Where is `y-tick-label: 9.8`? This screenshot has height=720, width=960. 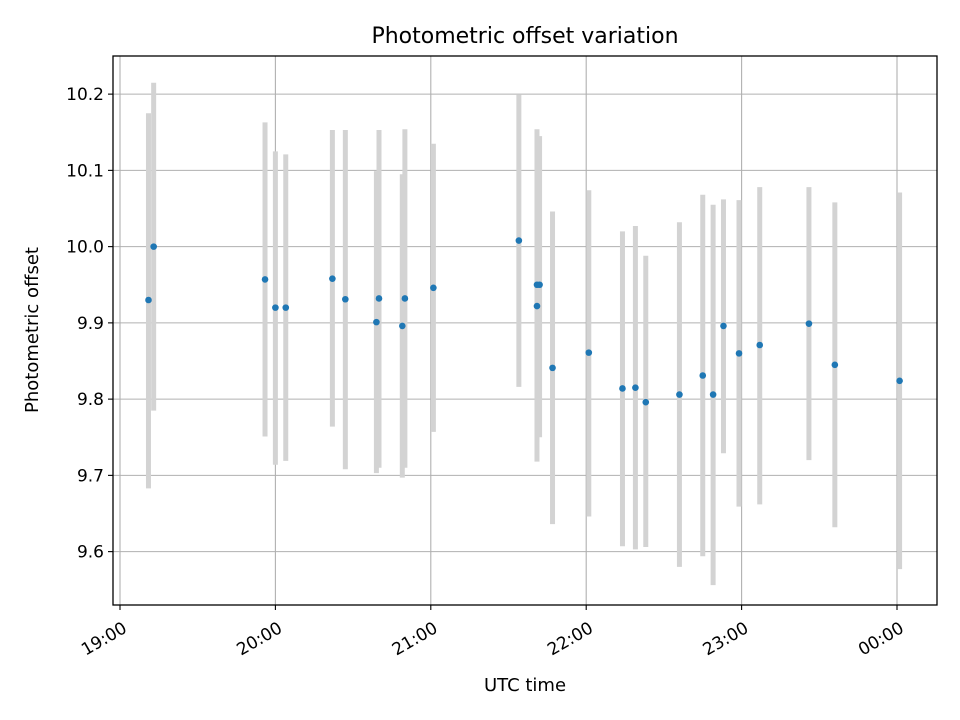 y-tick-label: 9.8 is located at coordinates (90, 400).